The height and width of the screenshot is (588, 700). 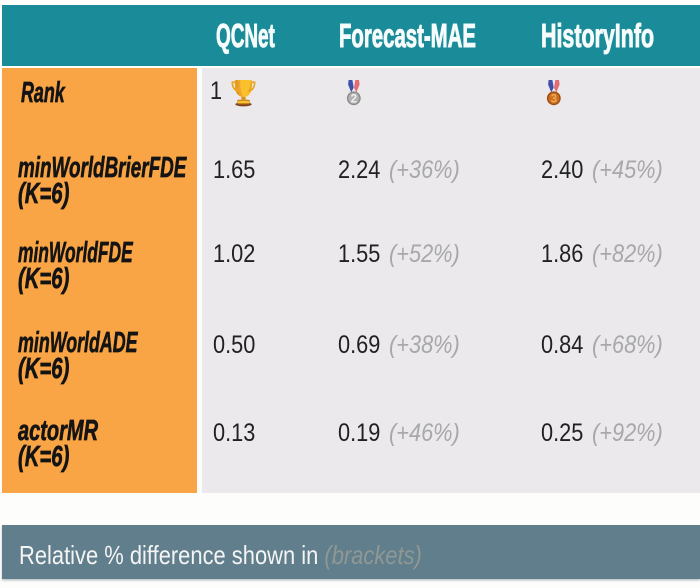 What do you see at coordinates (353, 99) in the screenshot?
I see `svg-text: 2` at bounding box center [353, 99].